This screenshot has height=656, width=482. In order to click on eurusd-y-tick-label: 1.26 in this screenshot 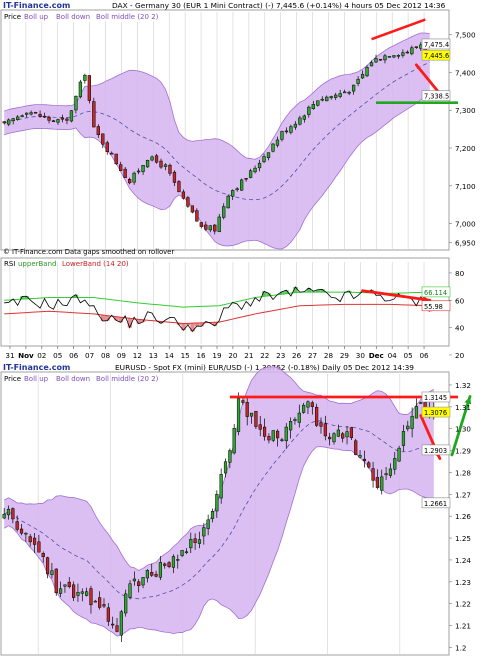, I will do `click(463, 516)`.